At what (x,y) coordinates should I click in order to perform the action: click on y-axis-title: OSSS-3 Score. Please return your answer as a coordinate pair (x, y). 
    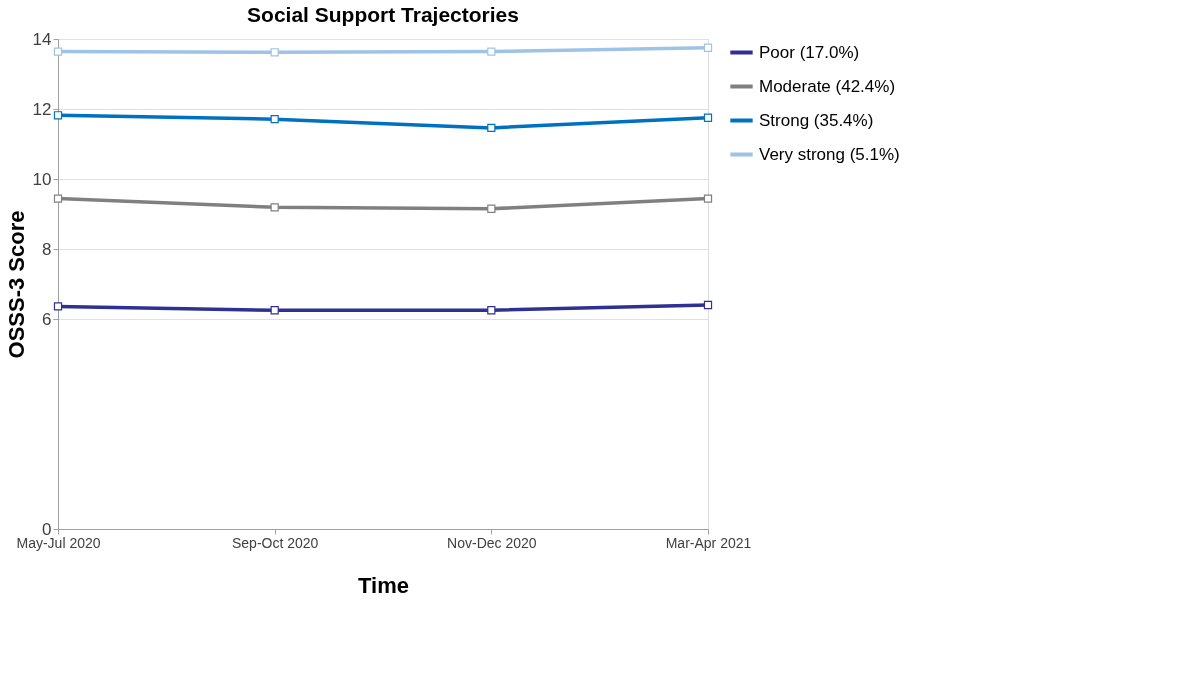
    Looking at the image, I should click on (16, 284).